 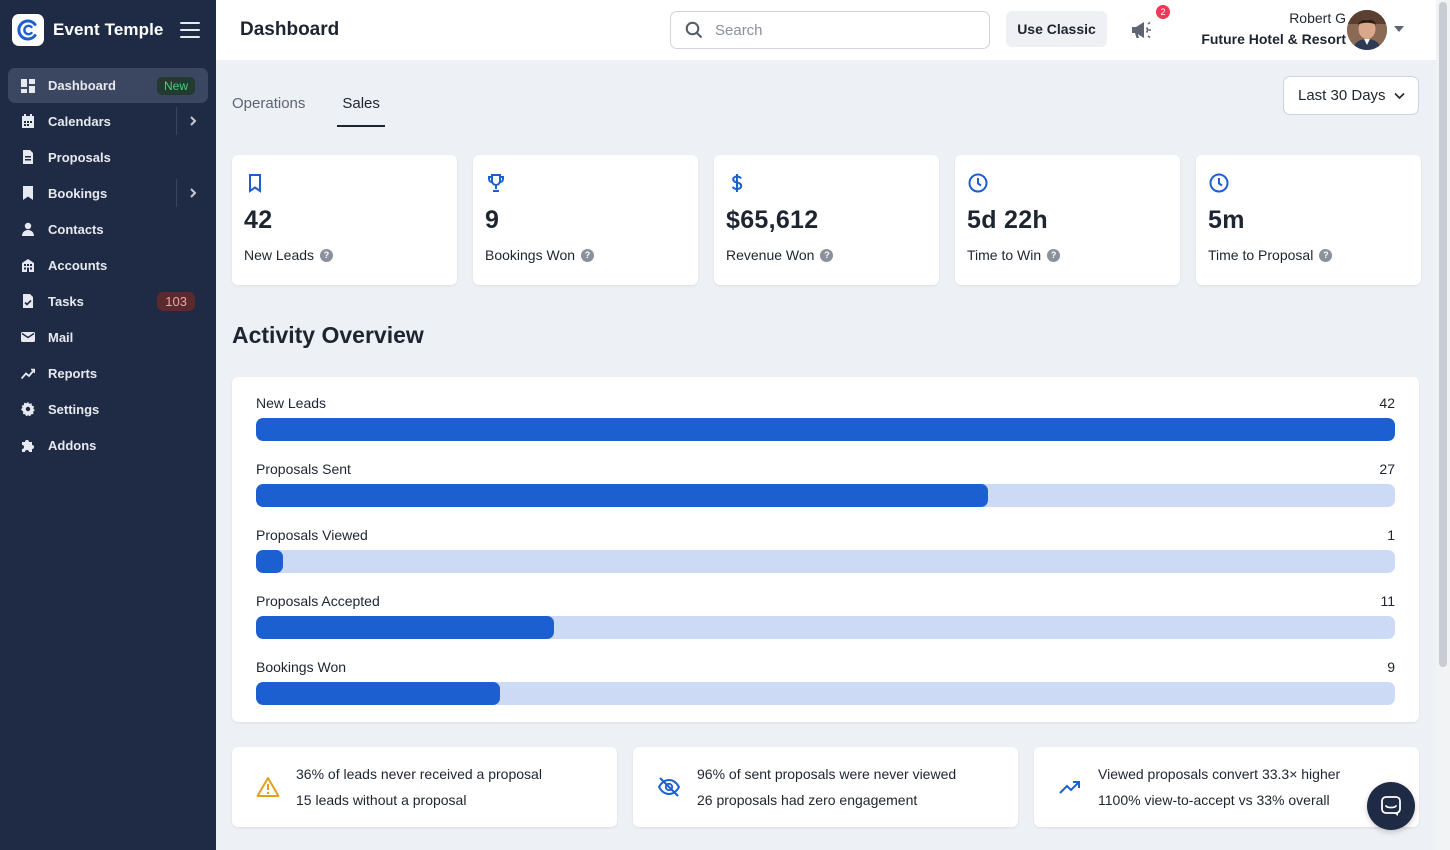 I want to click on date-range-select: Last 30 Days, so click(x=1351, y=95).